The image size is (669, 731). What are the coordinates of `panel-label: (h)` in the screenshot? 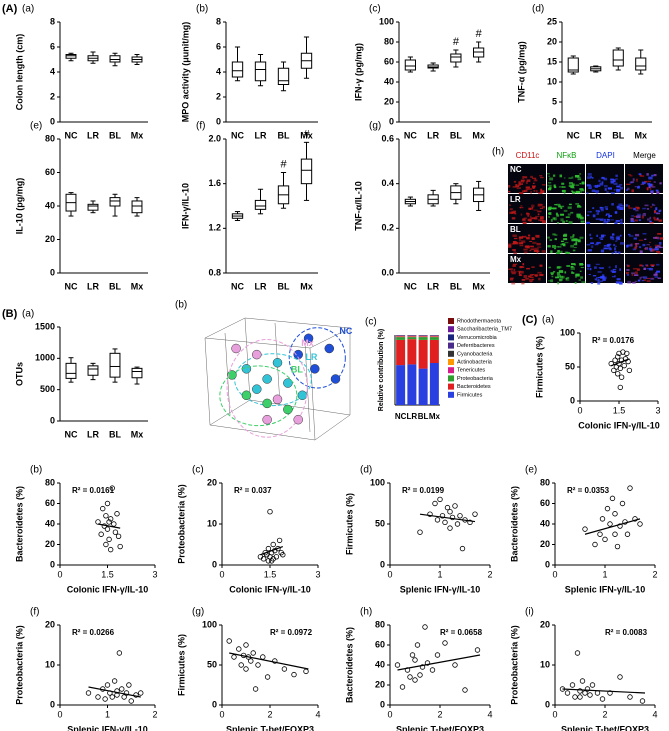 It's located at (366, 612).